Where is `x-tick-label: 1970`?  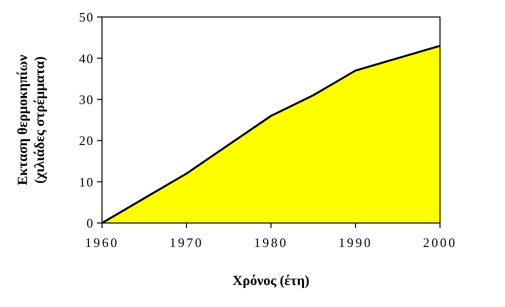 x-tick-label: 1970 is located at coordinates (187, 242).